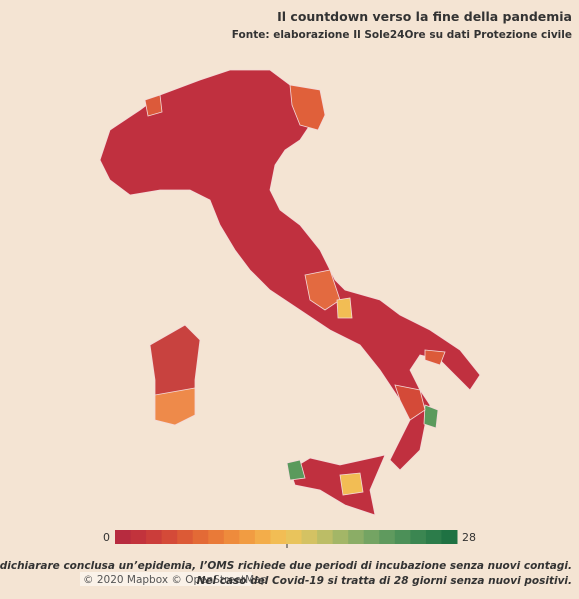 The image size is (579, 599). I want to click on calabria-green, so click(431, 416).